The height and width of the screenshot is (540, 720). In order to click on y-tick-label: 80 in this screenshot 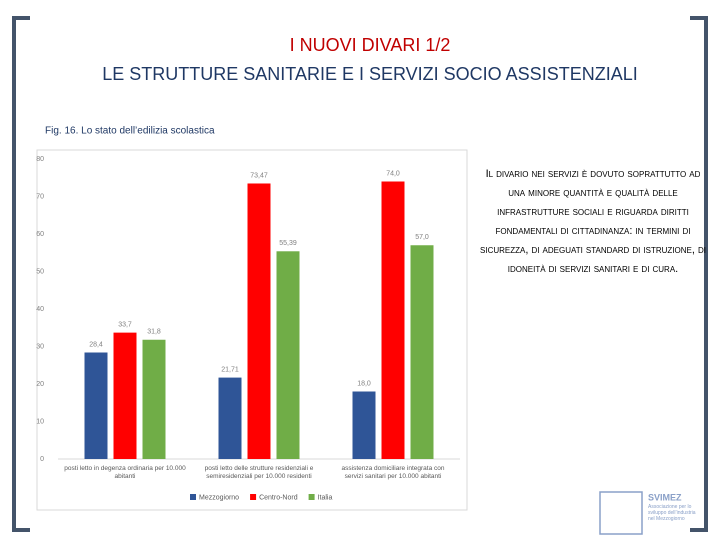, I will do `click(40, 159)`.